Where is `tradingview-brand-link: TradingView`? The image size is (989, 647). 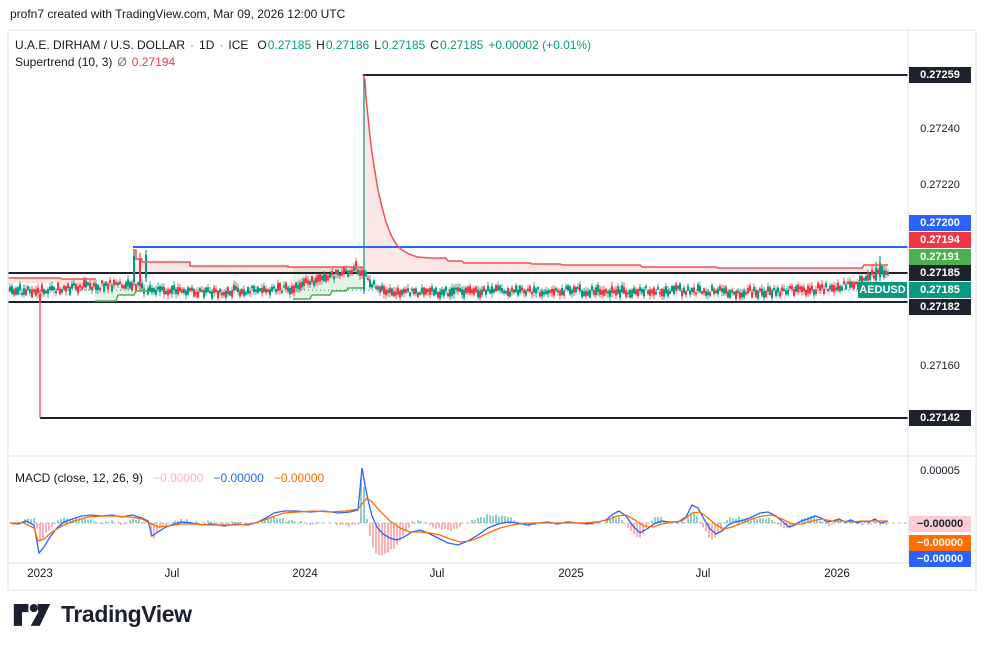
tradingview-brand-link: TradingView is located at coordinates (102, 614).